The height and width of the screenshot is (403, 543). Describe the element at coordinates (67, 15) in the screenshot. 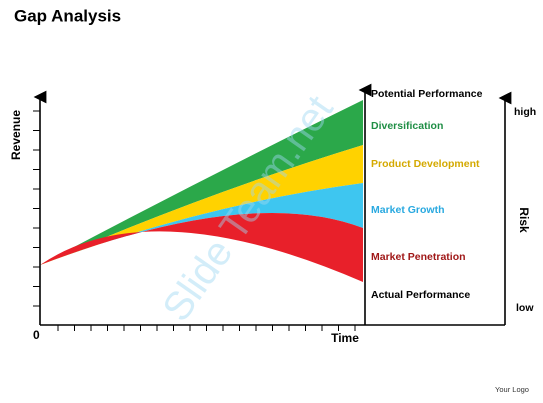

I see `title: Gap Analysis` at that location.